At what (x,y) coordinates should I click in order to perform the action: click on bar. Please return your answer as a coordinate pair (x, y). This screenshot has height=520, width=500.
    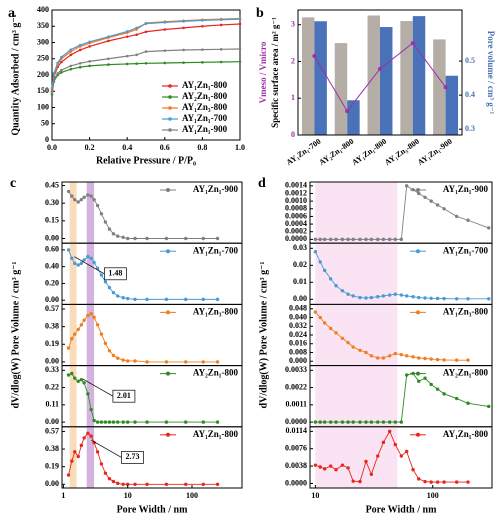
    Looking at the image, I should click on (439, 87).